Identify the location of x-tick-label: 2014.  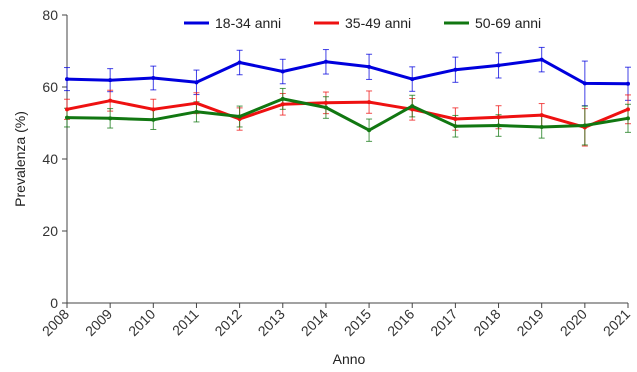
(314, 322).